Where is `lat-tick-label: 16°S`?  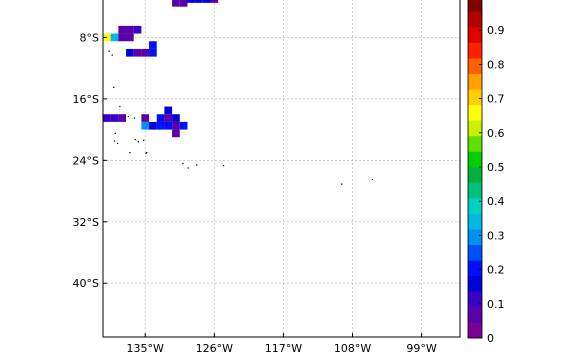 lat-tick-label: 16°S is located at coordinates (86, 99).